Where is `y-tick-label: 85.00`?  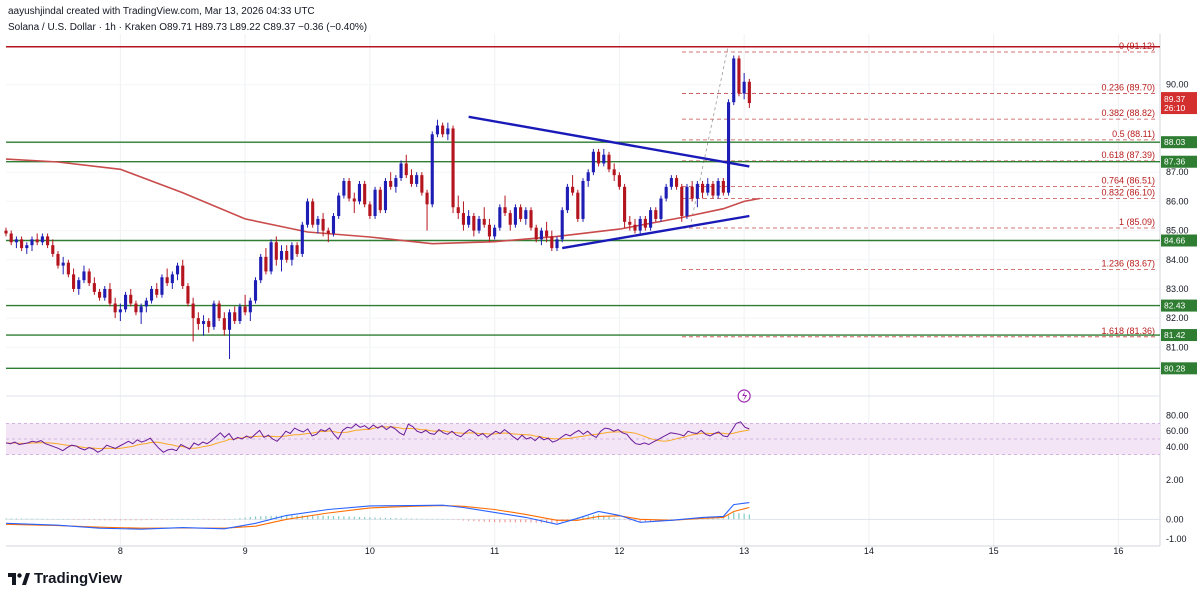
y-tick-label: 85.00 is located at coordinates (1177, 231).